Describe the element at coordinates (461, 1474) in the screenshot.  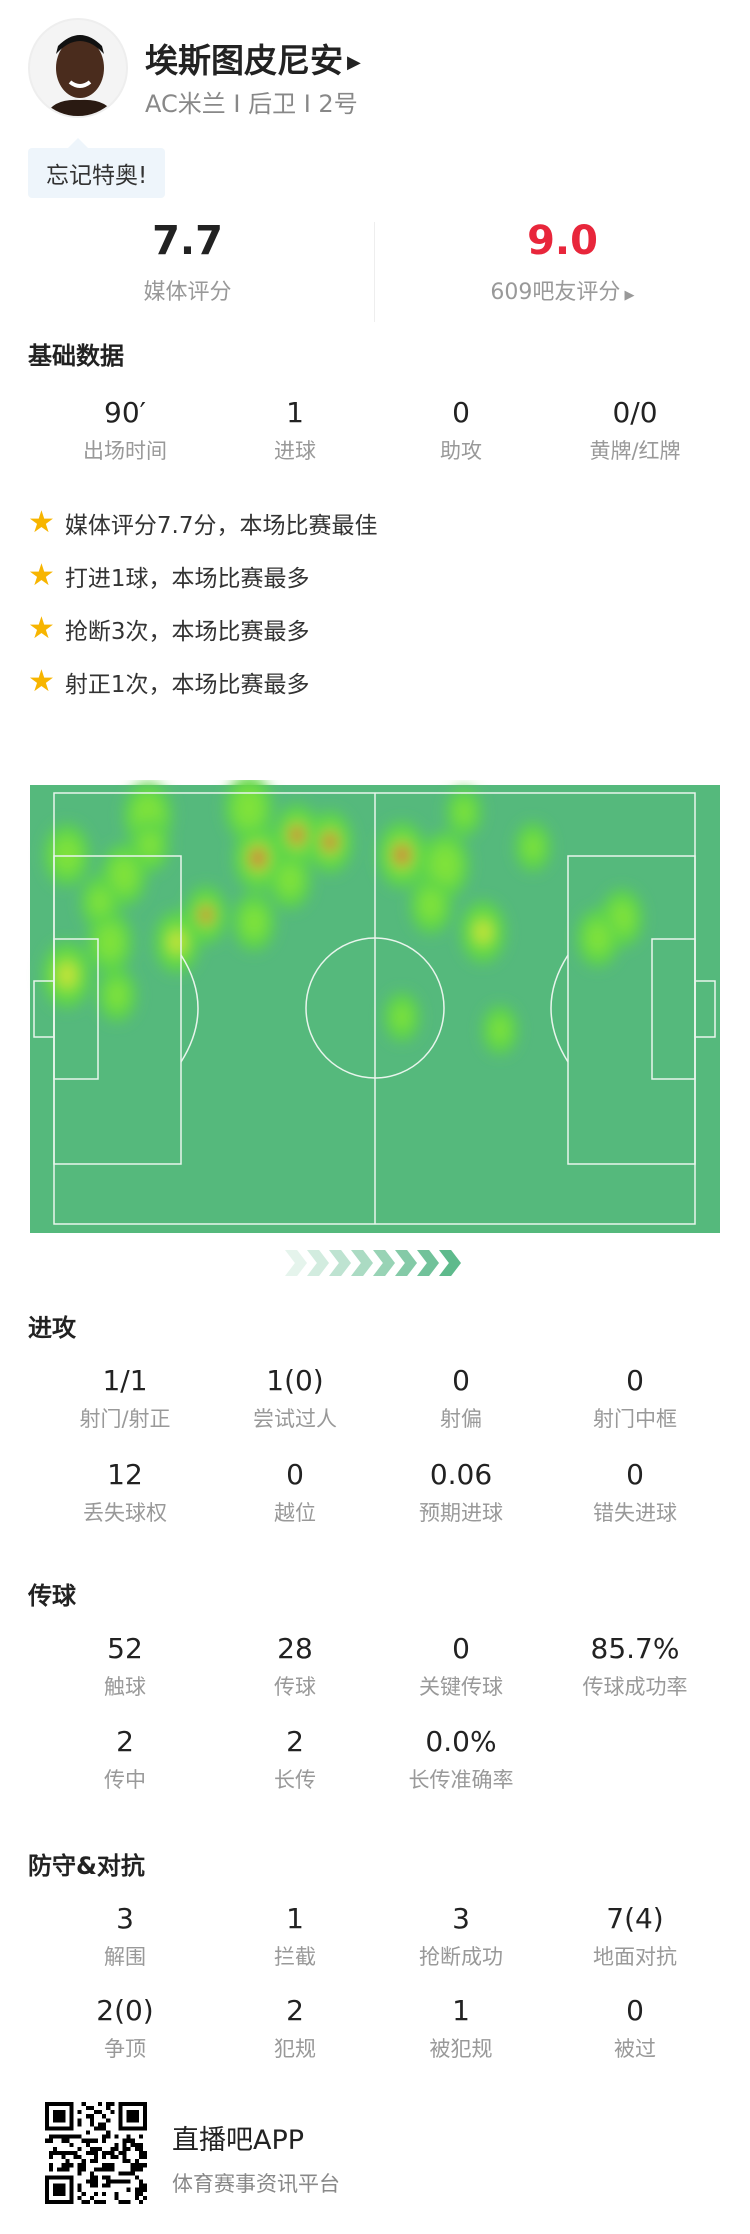
I see `stat-value: 0.06` at that location.